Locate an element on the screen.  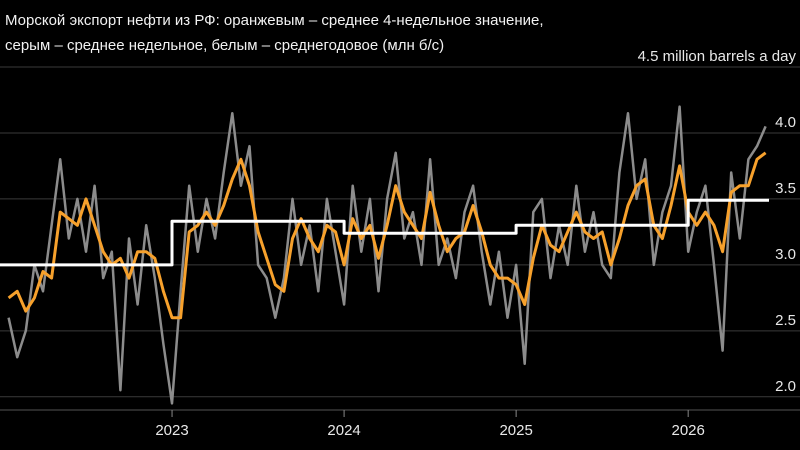
y-tick-label: 2.0 is located at coordinates (785, 386).